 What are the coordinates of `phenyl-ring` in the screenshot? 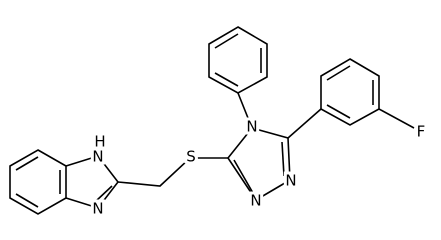 It's located at (238, 60).